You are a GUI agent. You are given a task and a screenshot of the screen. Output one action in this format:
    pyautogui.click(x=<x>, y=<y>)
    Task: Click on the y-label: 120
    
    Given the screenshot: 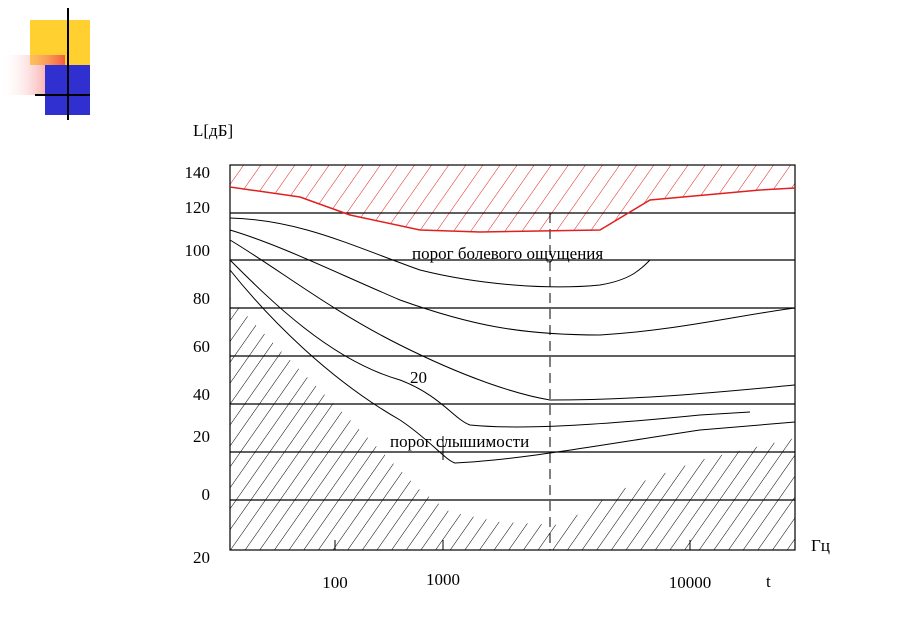 What is the action you would take?
    pyautogui.click(x=198, y=207)
    